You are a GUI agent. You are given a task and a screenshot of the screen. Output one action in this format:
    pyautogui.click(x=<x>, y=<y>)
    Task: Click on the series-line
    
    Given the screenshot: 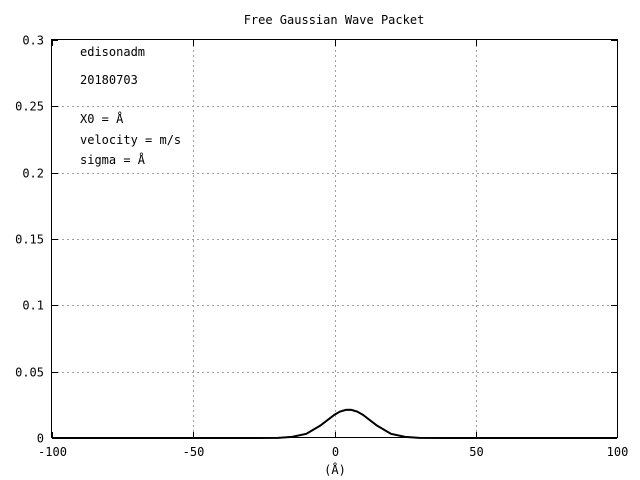 What is the action you would take?
    pyautogui.click(x=334, y=423)
    